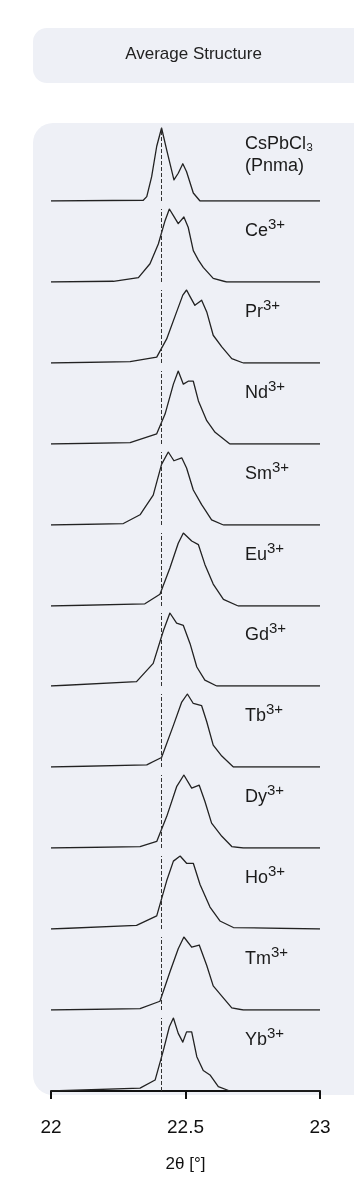 The image size is (354, 1195). What do you see at coordinates (265, 794) in the screenshot?
I see `text: Dy$^{3+}$` at bounding box center [265, 794].